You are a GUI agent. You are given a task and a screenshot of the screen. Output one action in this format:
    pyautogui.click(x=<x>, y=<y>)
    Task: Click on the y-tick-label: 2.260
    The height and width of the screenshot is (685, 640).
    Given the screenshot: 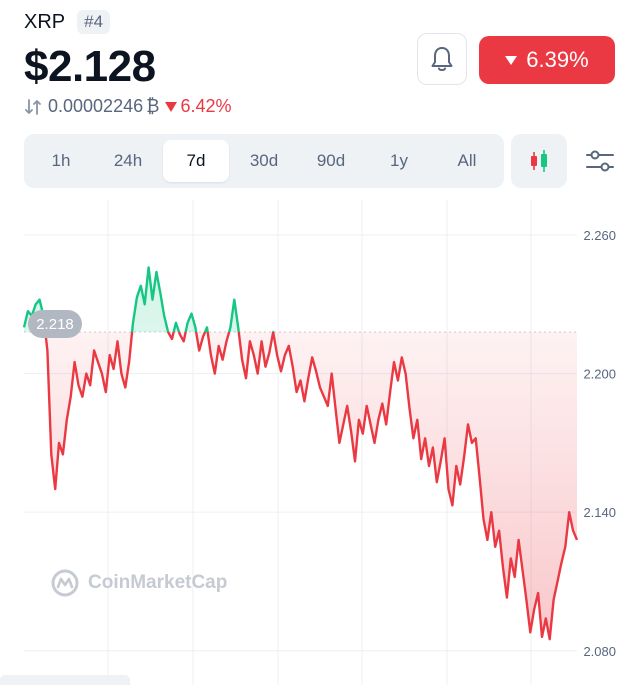 What is the action you would take?
    pyautogui.click(x=599, y=235)
    